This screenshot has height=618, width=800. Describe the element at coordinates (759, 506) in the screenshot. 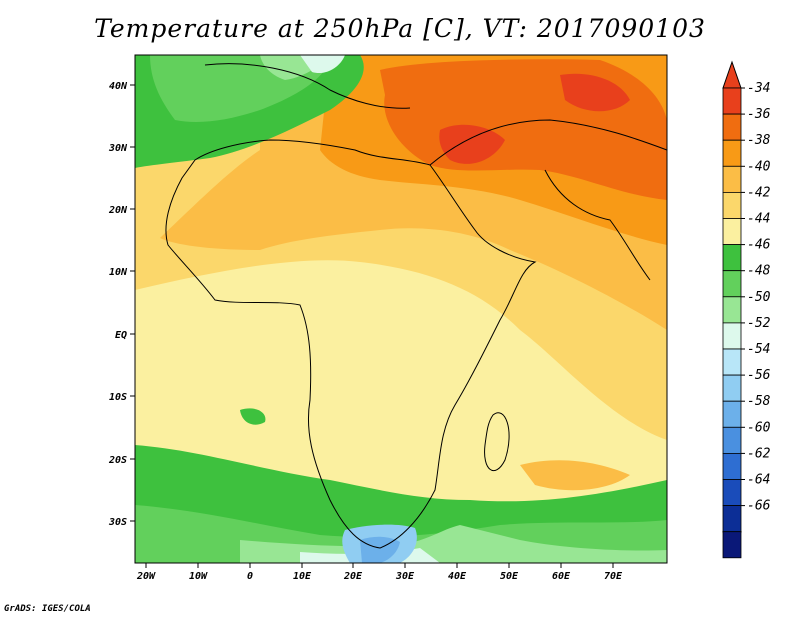

I see `colorbar-label: -66` at that location.